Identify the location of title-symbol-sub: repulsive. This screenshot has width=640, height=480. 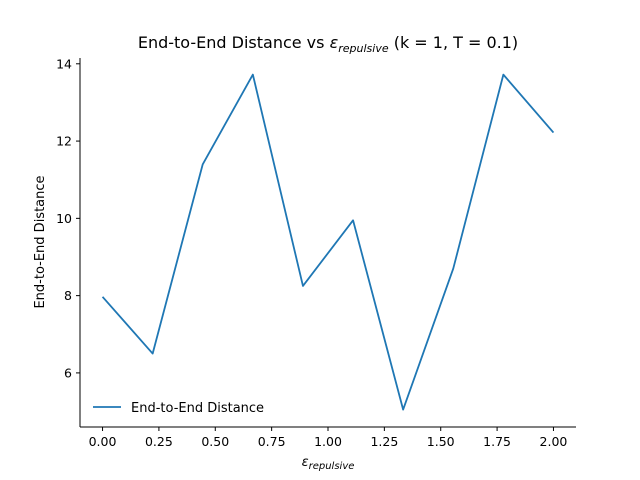
(363, 48).